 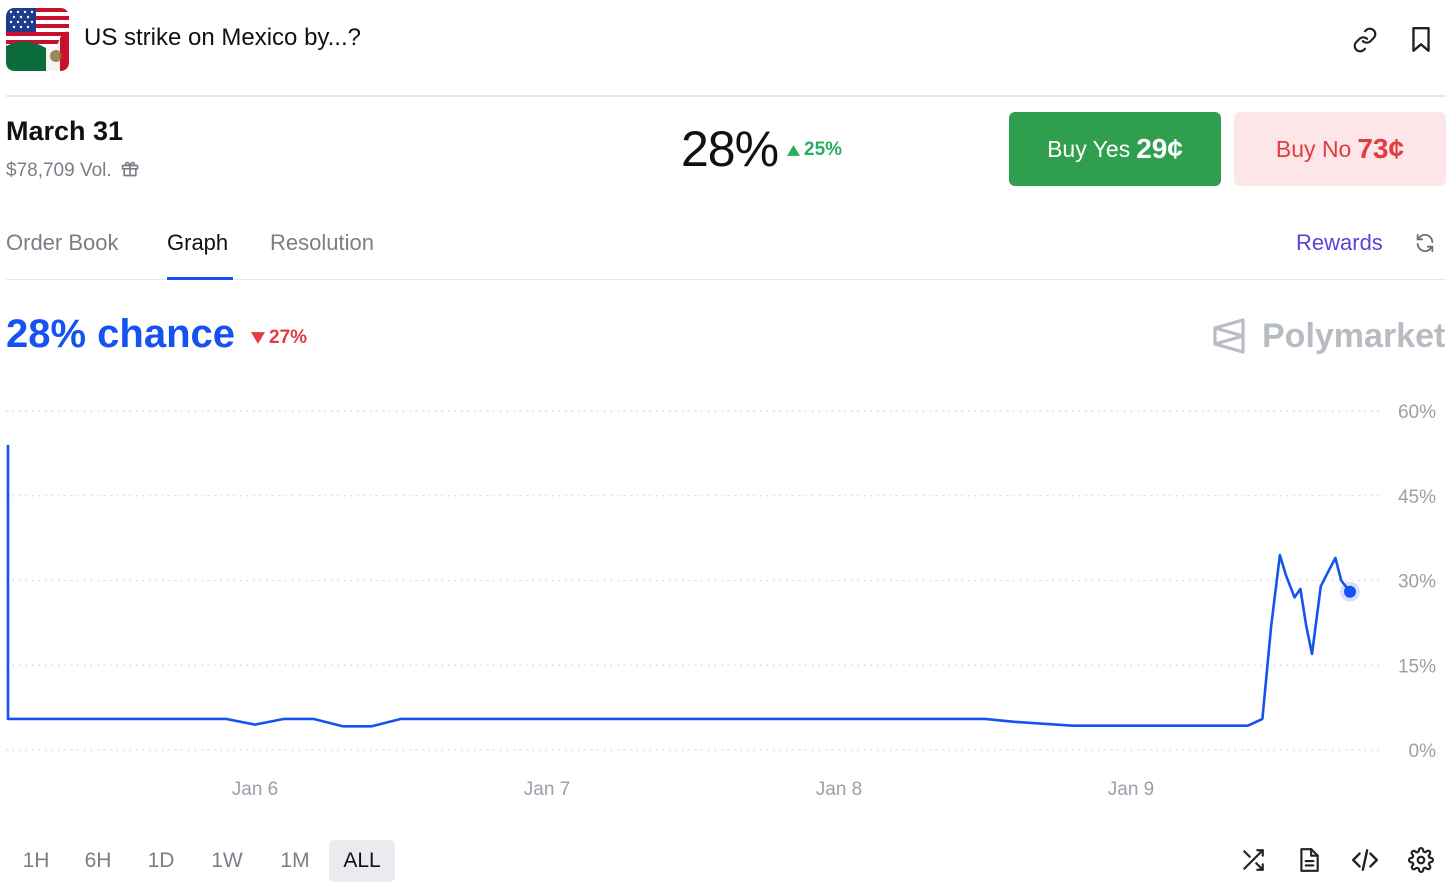 What do you see at coordinates (1421, 860) in the screenshot?
I see `settings-icon` at bounding box center [1421, 860].